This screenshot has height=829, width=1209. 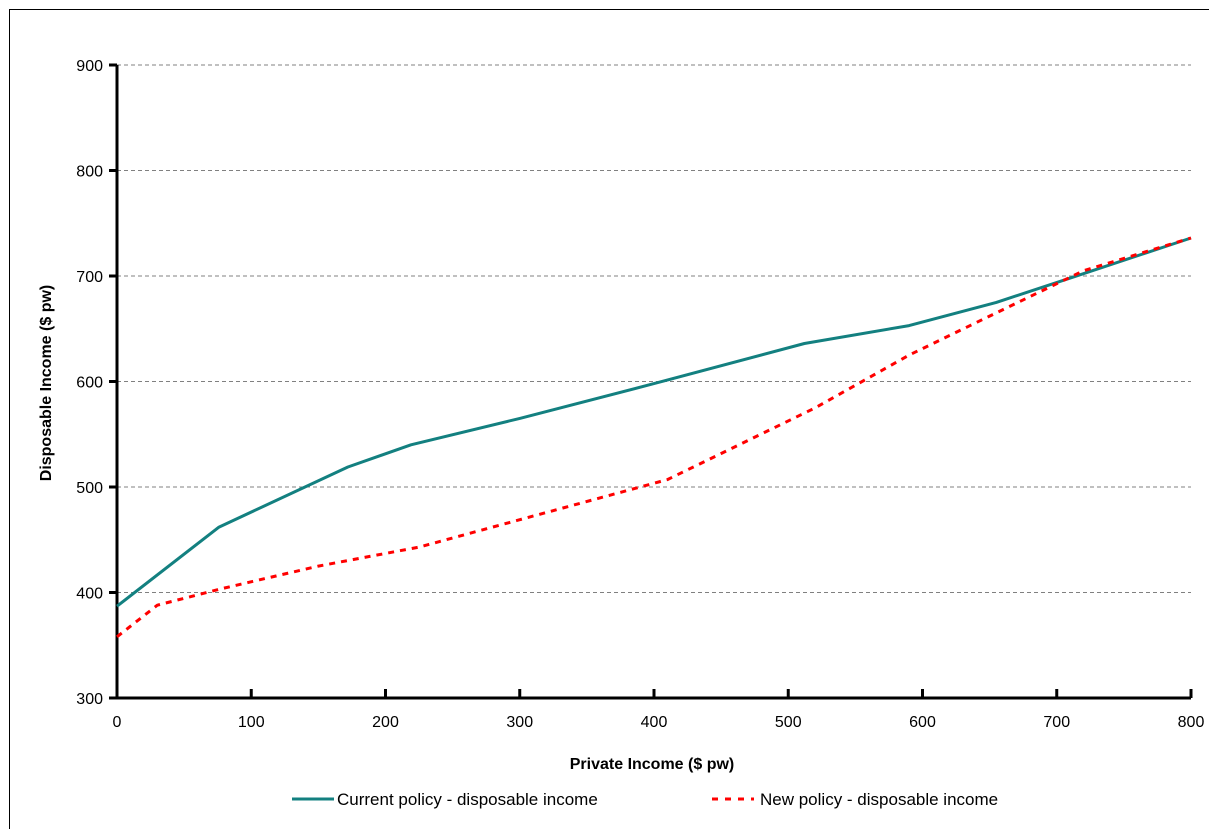 I want to click on y-tick-label: 900, so click(x=89, y=66).